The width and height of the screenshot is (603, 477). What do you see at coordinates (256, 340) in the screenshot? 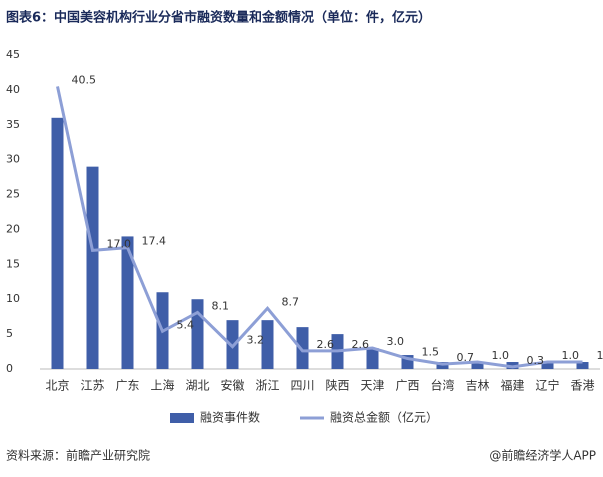
I see `data-label: 3.2` at bounding box center [256, 340].